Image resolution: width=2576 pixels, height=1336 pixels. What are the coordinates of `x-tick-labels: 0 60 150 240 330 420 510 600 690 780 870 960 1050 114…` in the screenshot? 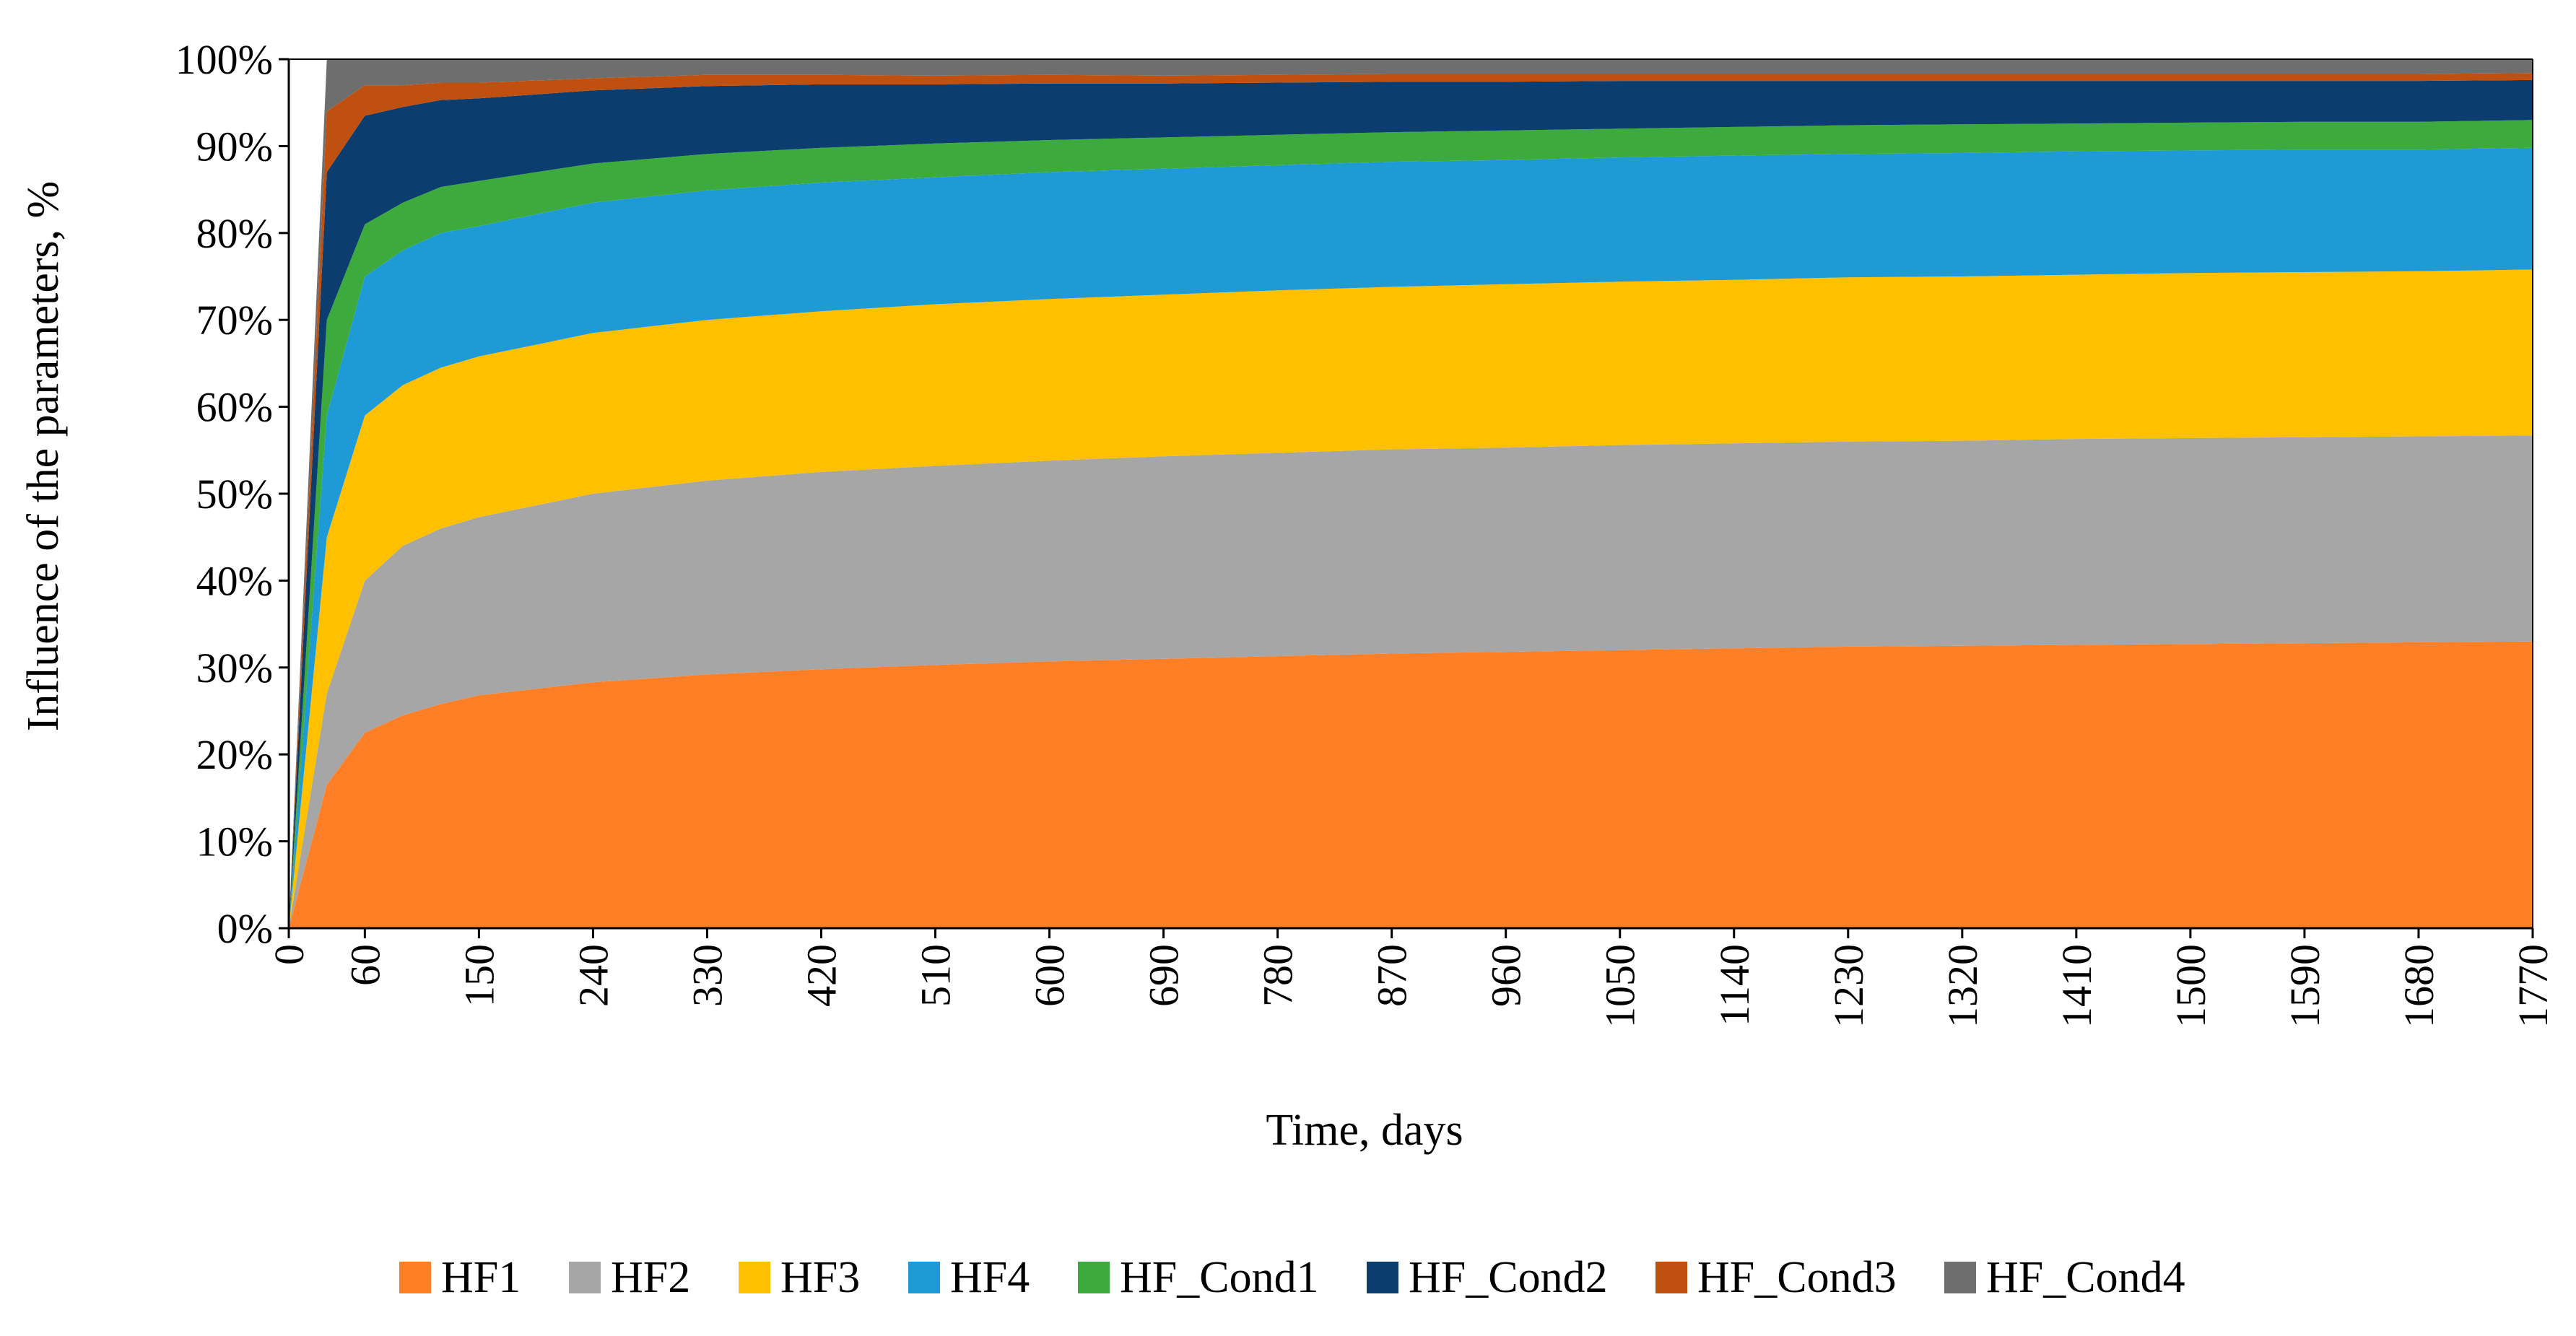 It's located at (1411, 986).